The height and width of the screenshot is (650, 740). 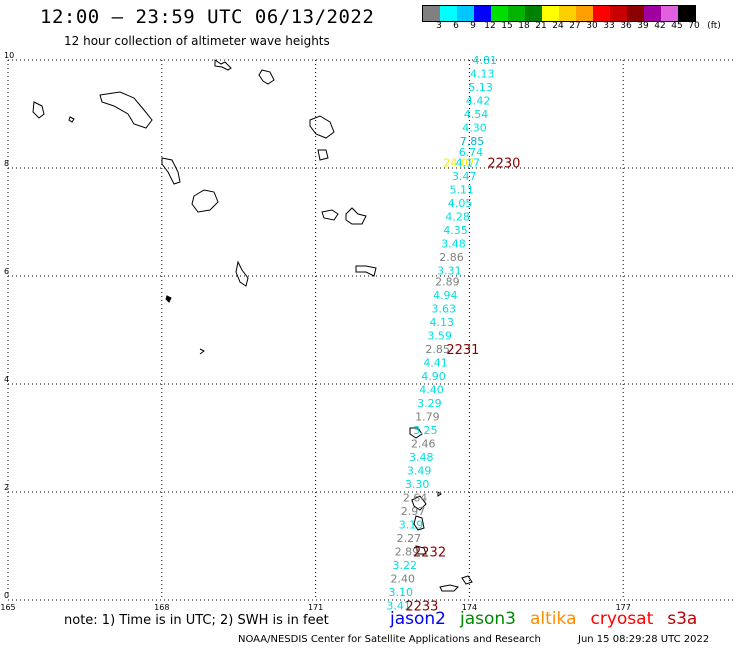 What do you see at coordinates (623, 607) in the screenshot?
I see `longitude-tick-label: 177` at bounding box center [623, 607].